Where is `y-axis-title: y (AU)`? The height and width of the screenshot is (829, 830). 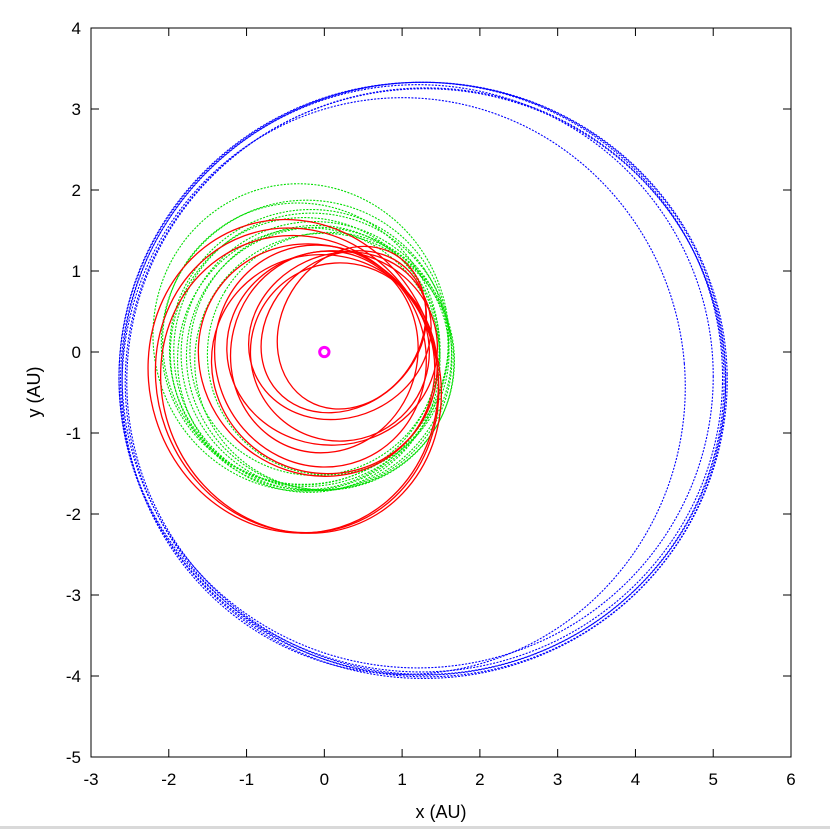 y-axis-title: y (AU) is located at coordinates (34, 392).